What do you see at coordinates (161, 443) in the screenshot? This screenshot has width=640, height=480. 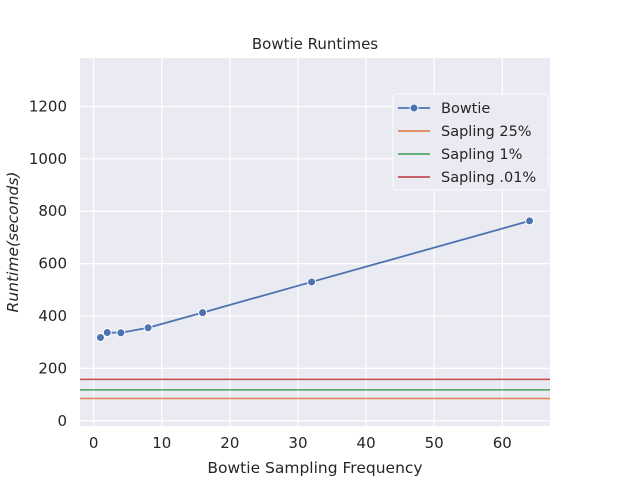 I see `x-tick-label: 10` at bounding box center [161, 443].